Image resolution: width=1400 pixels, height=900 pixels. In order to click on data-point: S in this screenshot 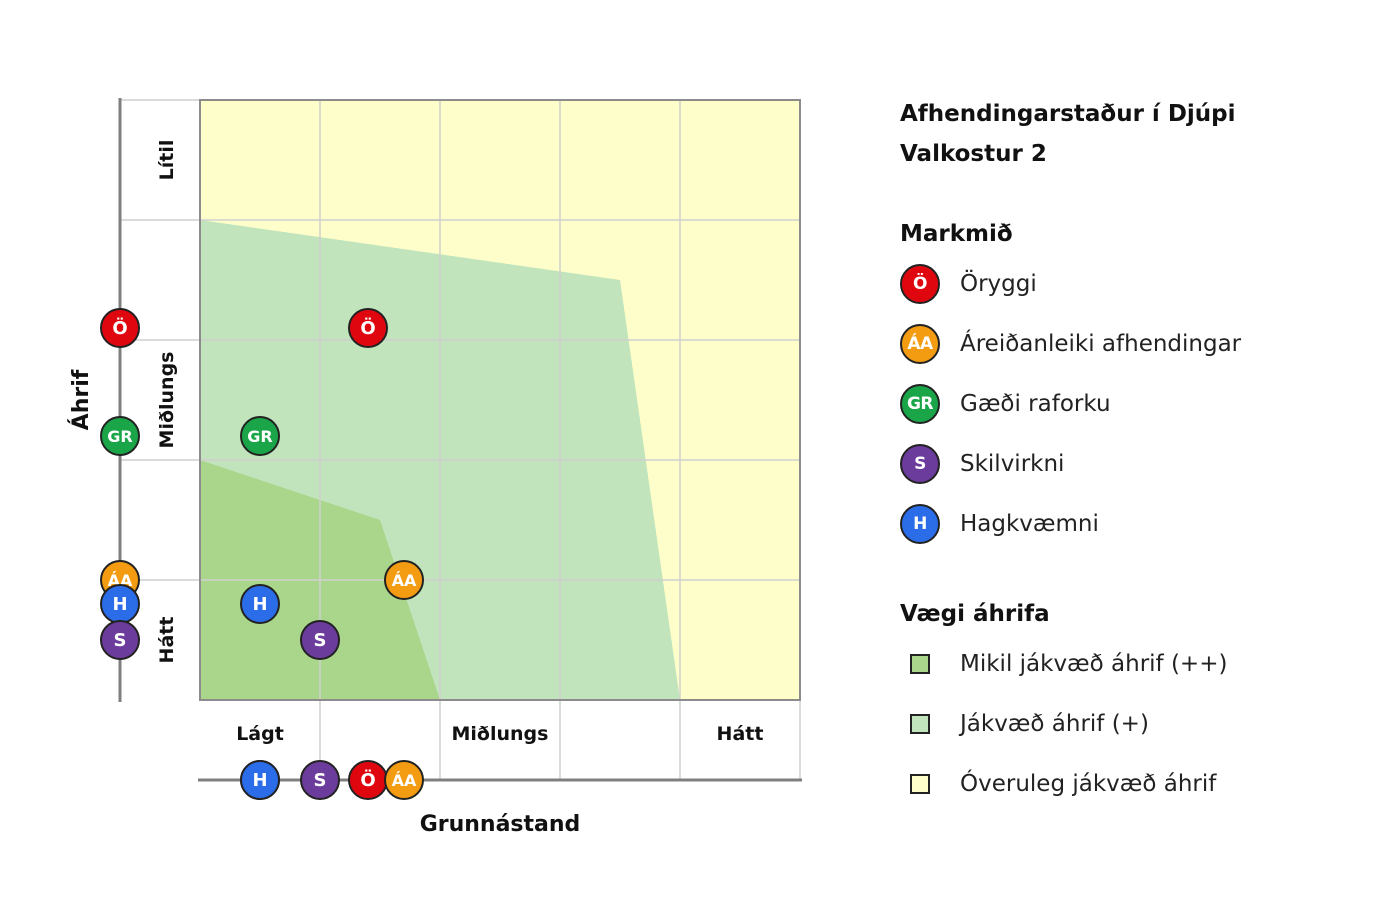, I will do `click(320, 640)`.